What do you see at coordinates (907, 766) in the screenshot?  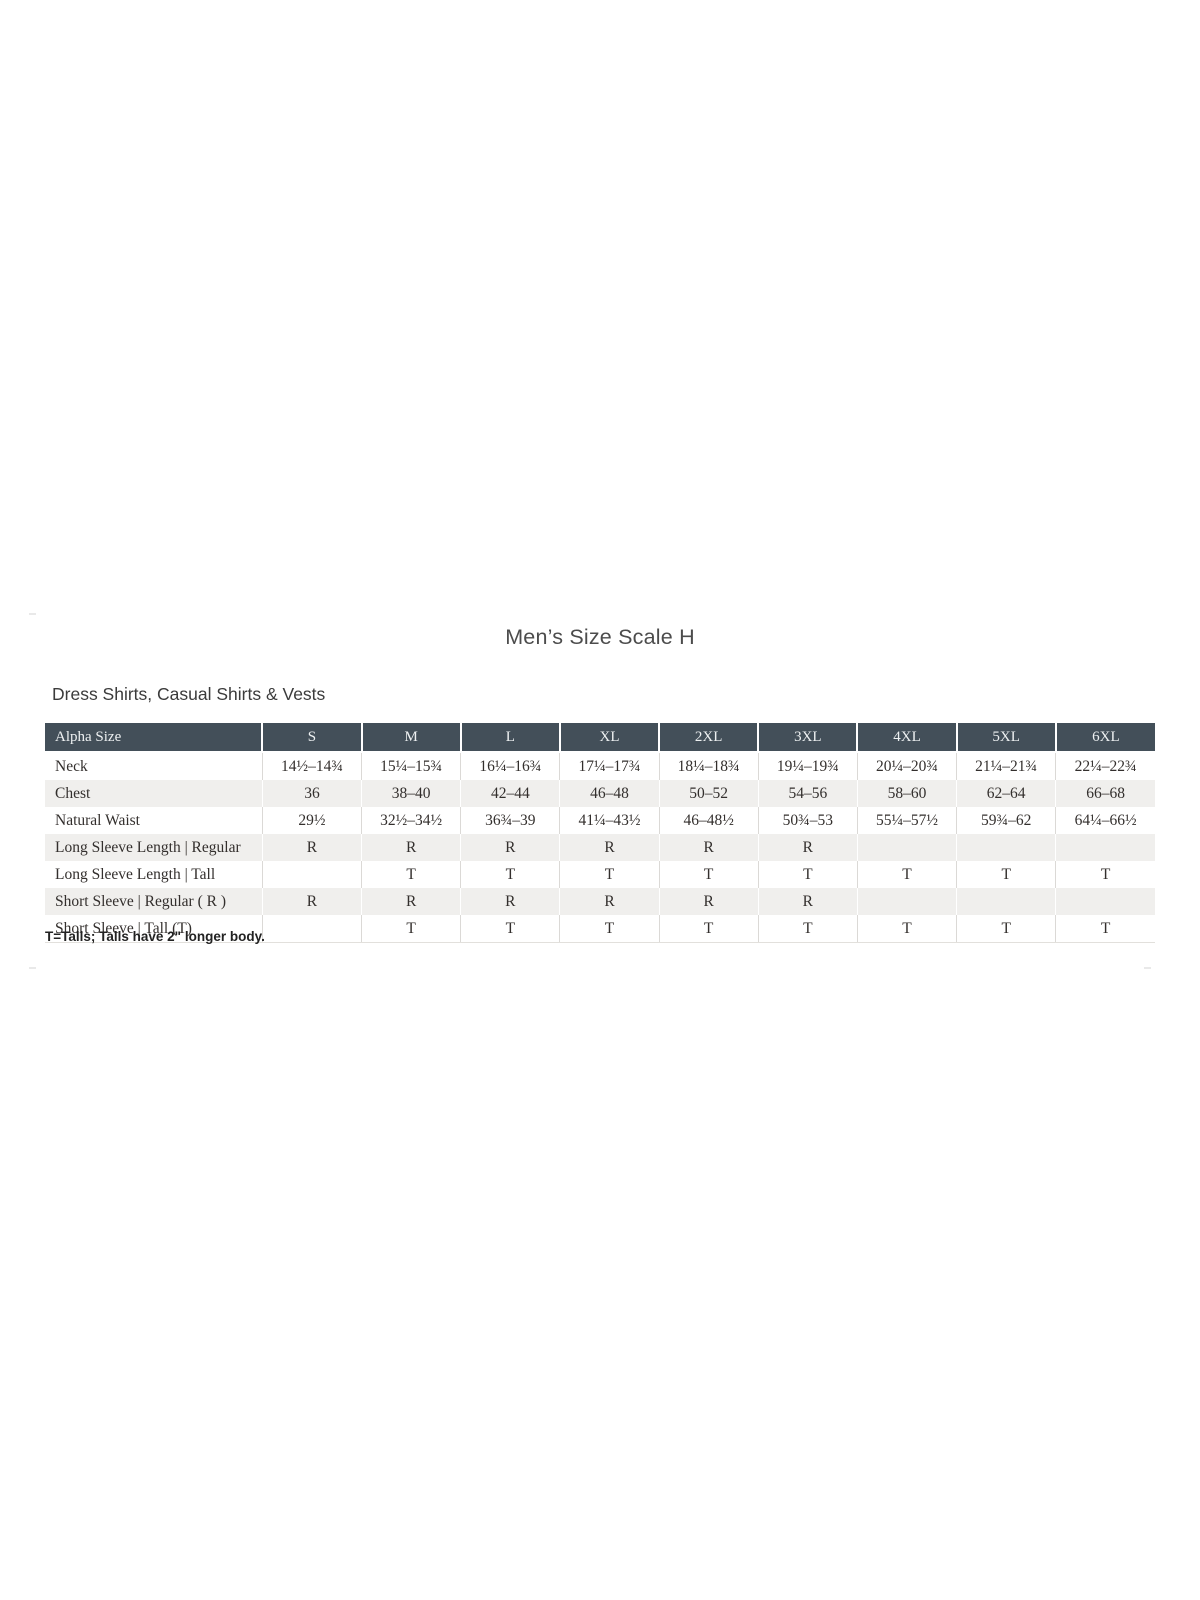 I see `data-cell: 20¼–20¾` at bounding box center [907, 766].